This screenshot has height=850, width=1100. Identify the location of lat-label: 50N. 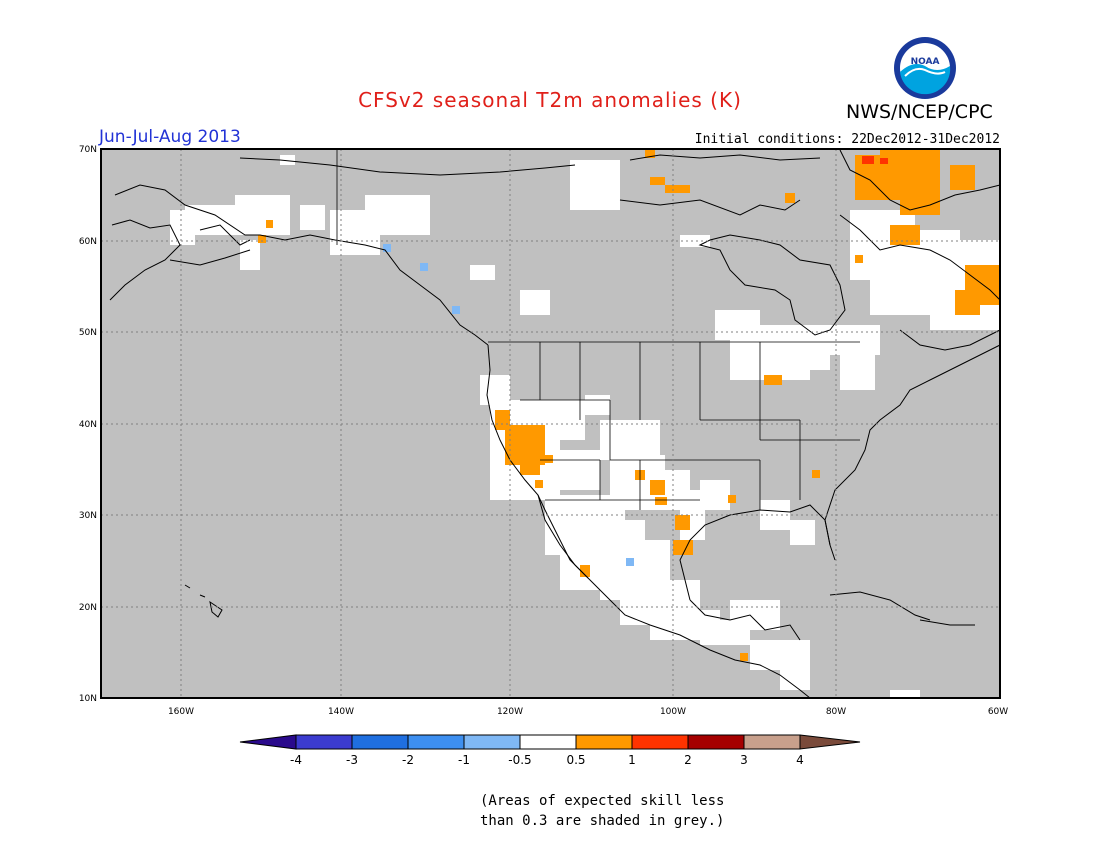
(88, 333).